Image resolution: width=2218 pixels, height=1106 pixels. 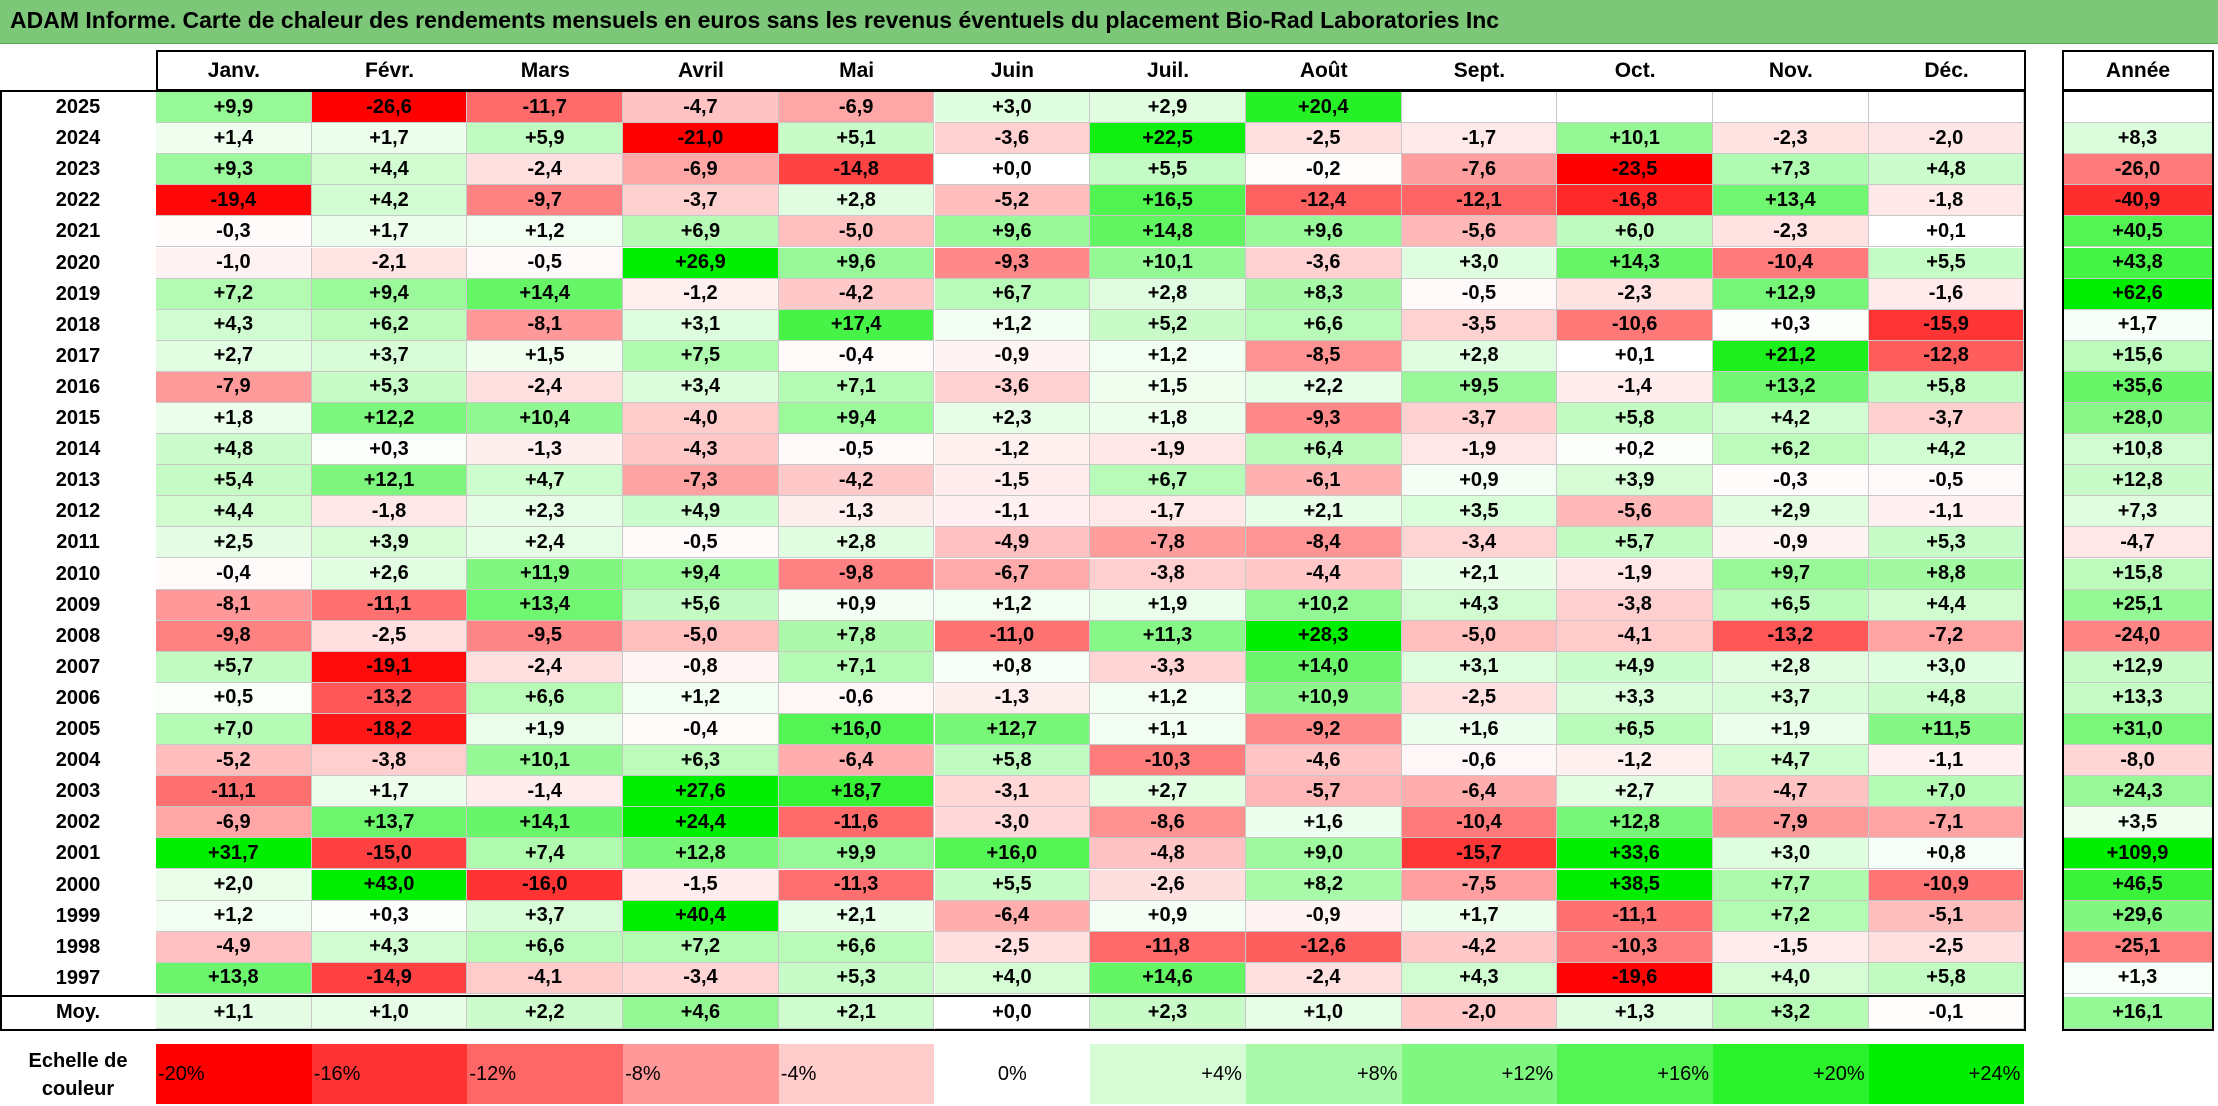 I want to click on heatmap-cell: +1,9, so click(x=1168, y=605).